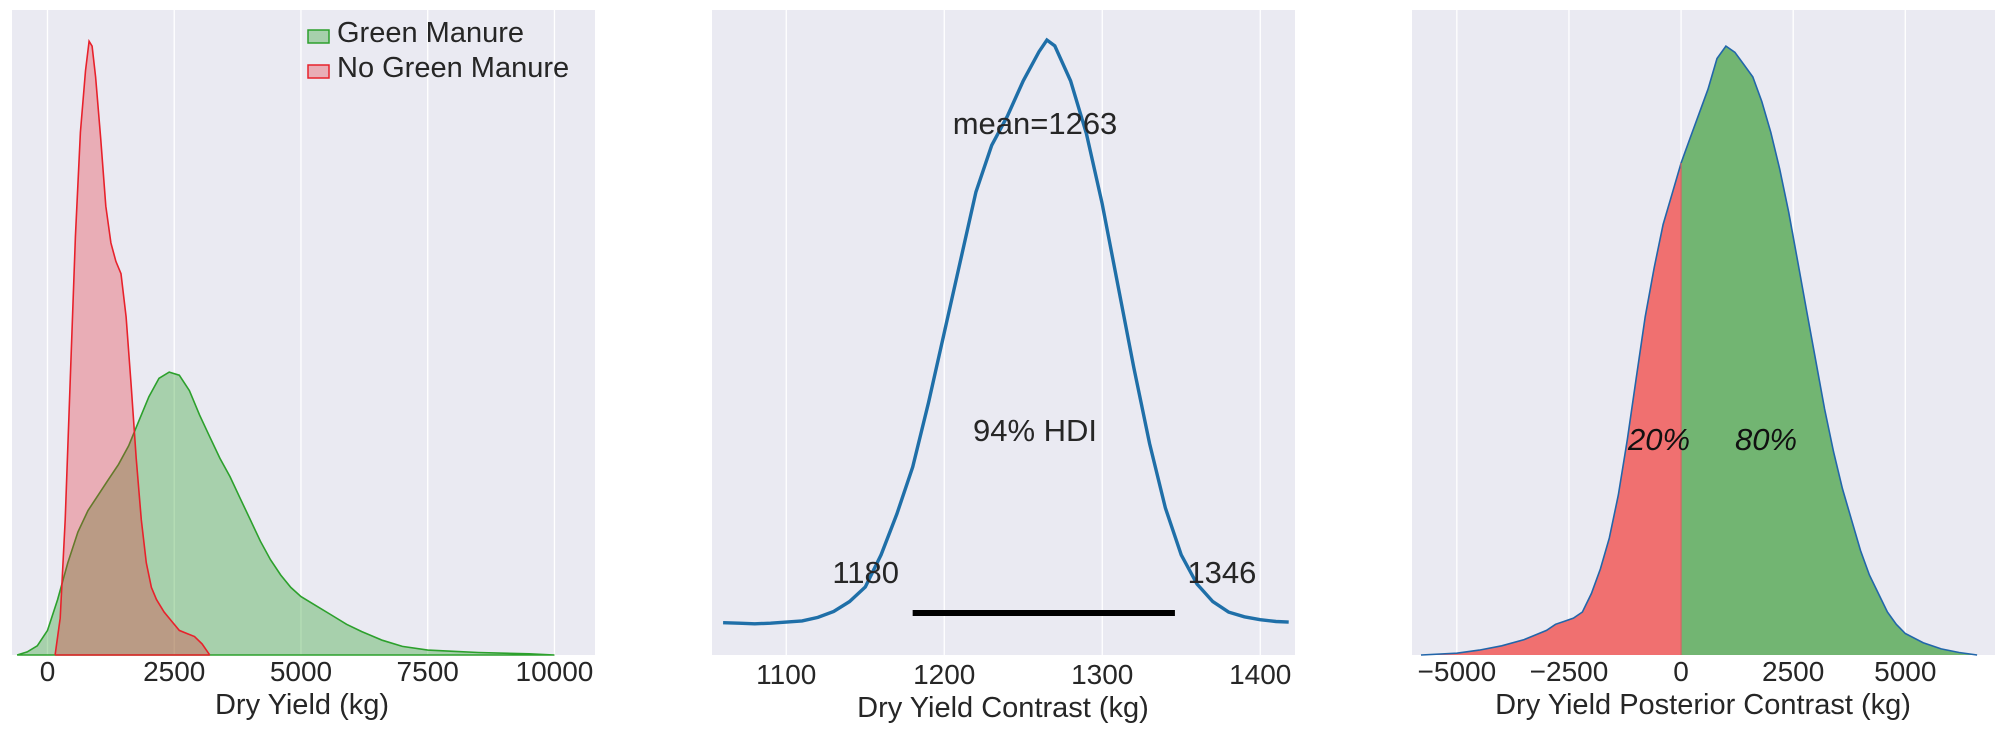 The image size is (2005, 734). What do you see at coordinates (1658, 439) in the screenshot?
I see `left-percent-label: 20%` at bounding box center [1658, 439].